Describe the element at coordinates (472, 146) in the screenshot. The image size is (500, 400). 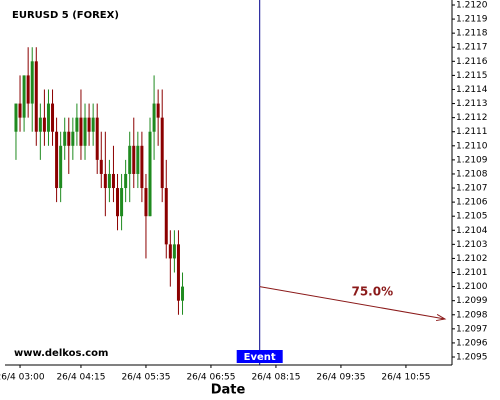
I see `y-tick-label: 1.2110` at that location.